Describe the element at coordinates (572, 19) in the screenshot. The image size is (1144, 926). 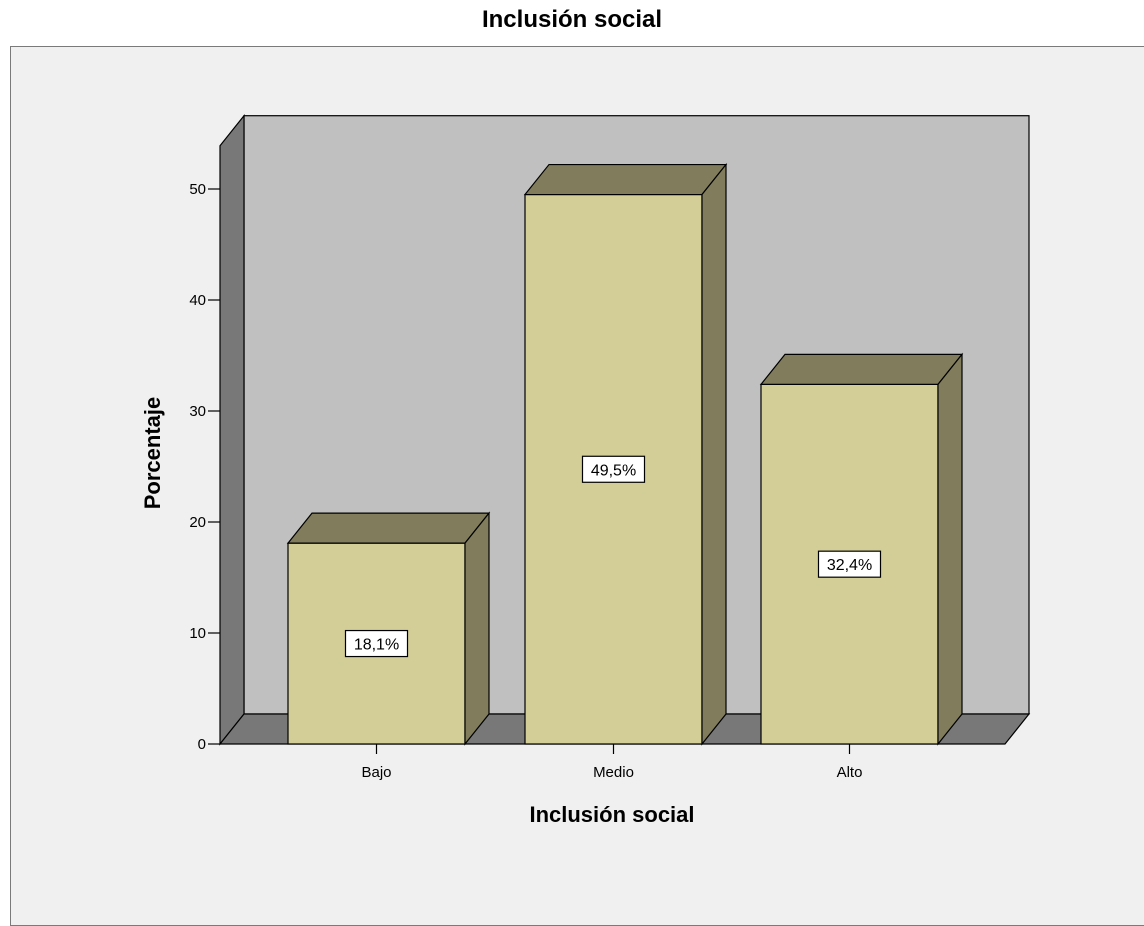
I see `chart-title: Inclusión social` at that location.